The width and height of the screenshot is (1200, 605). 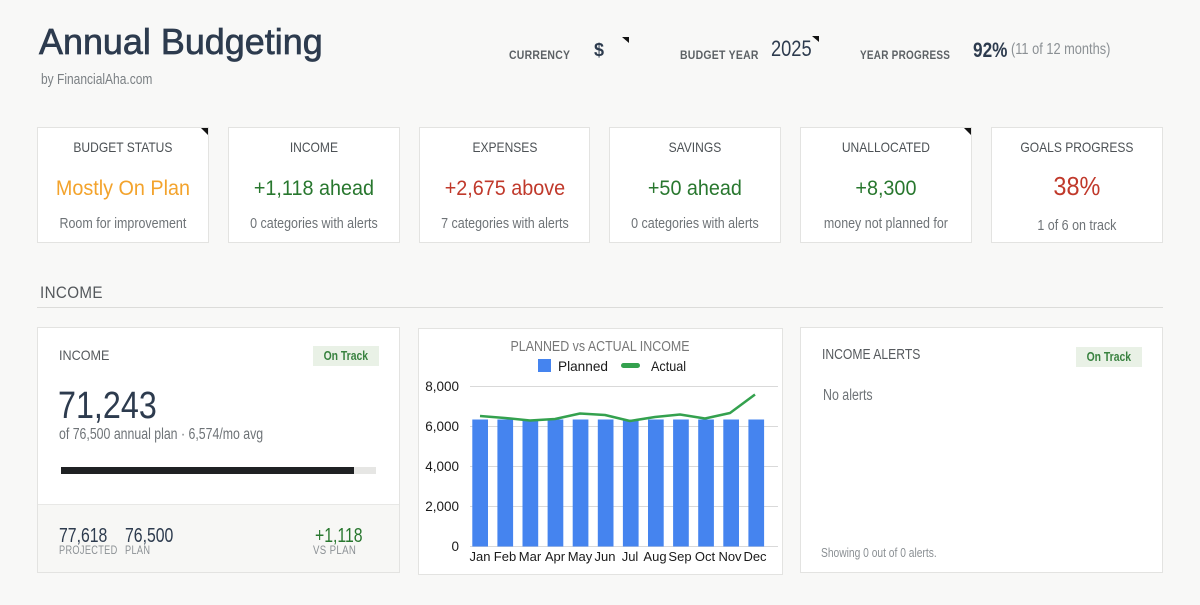 What do you see at coordinates (442, 426) in the screenshot?
I see `svg-text: 6,000` at bounding box center [442, 426].